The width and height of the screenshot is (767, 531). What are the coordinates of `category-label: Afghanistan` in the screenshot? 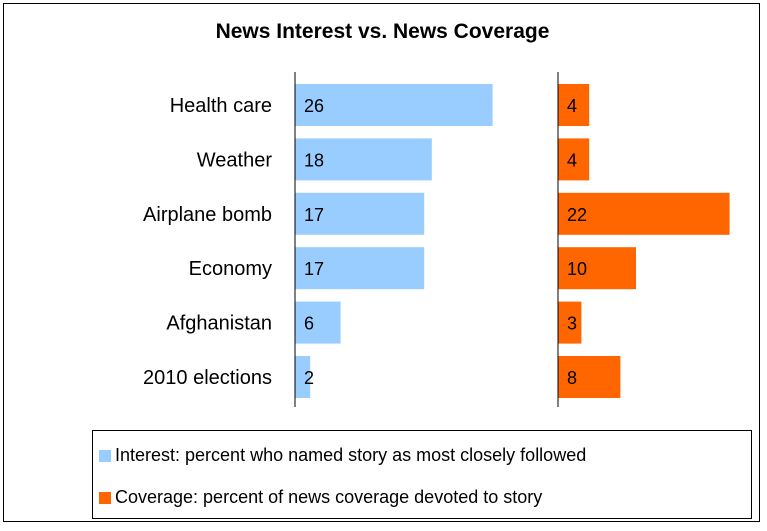 It's located at (219, 324).